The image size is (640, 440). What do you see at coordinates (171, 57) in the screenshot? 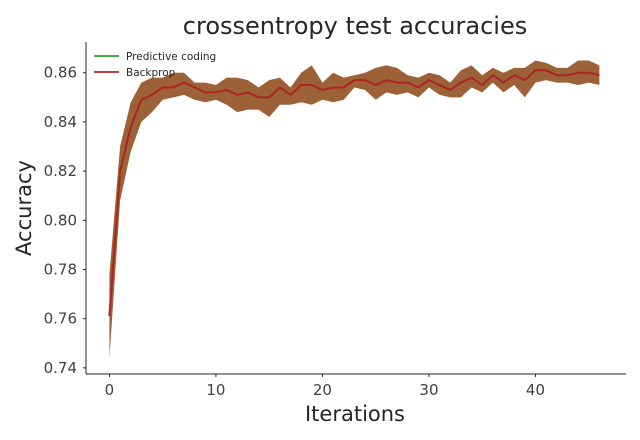
I see `legend-label-predictive-coding: Predictive coding` at bounding box center [171, 57].